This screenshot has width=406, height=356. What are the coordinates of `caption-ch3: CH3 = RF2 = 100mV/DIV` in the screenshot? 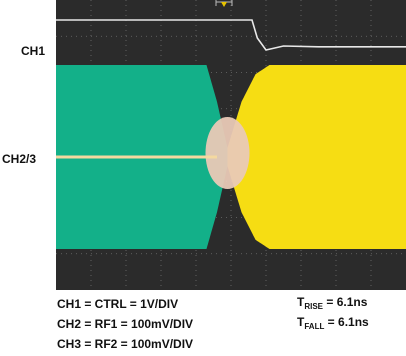 It's located at (125, 344).